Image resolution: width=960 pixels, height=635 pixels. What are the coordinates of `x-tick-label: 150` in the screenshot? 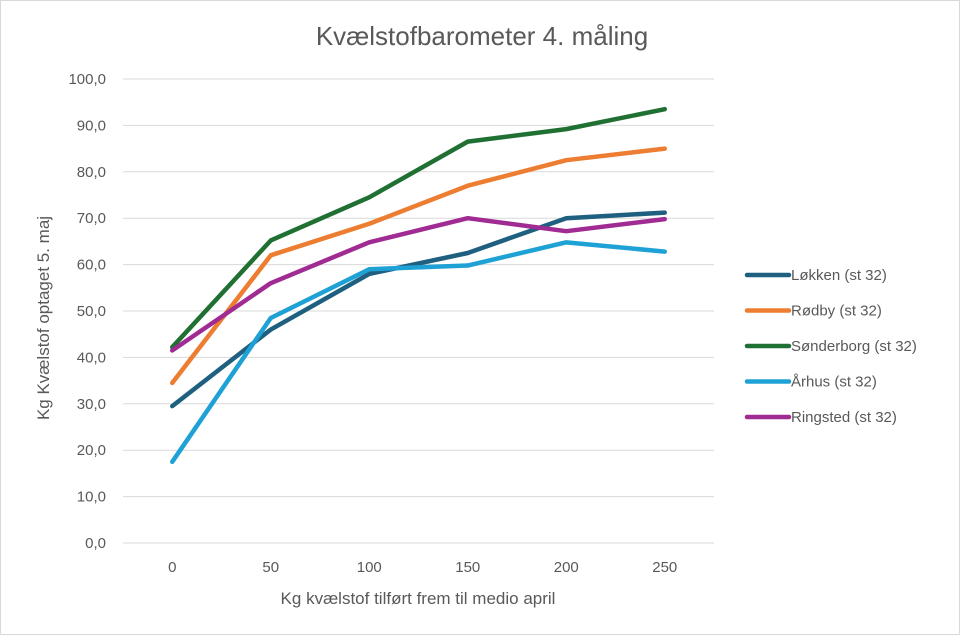 It's located at (467, 567).